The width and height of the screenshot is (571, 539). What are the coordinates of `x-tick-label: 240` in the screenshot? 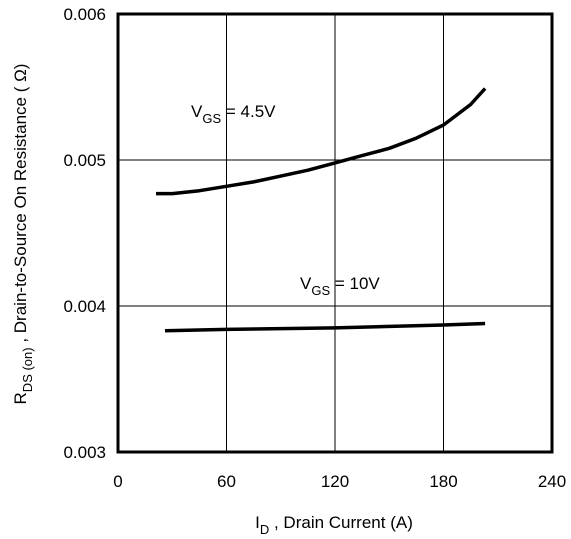 It's located at (552, 481).